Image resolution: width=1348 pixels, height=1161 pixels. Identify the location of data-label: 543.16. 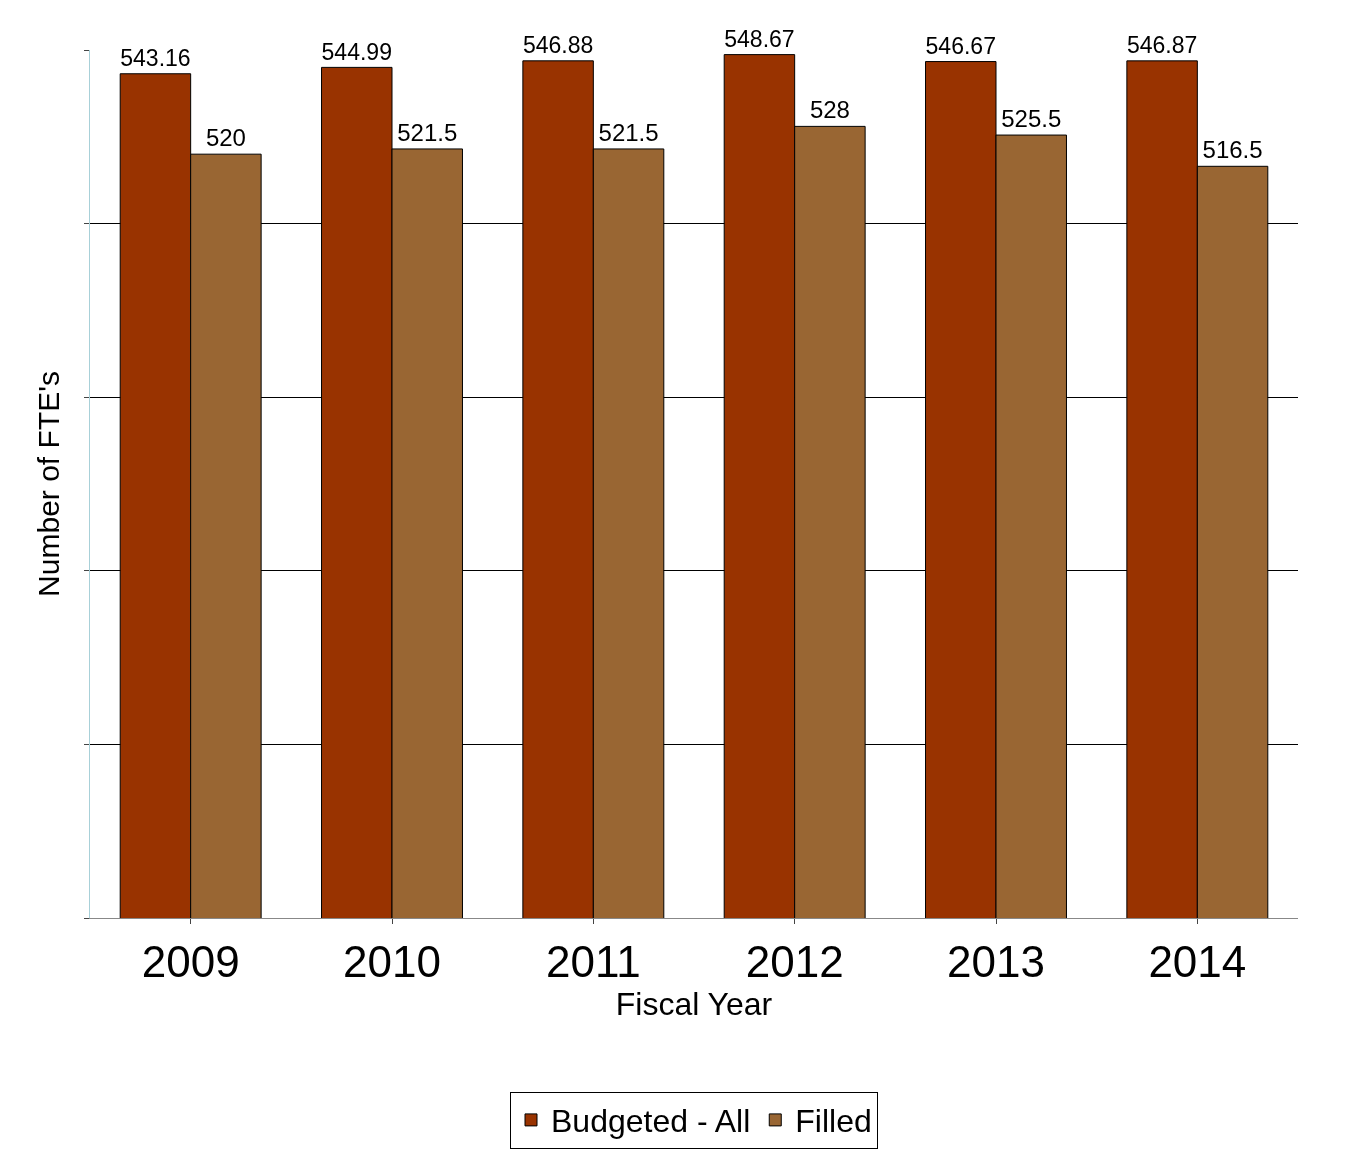
(155, 57).